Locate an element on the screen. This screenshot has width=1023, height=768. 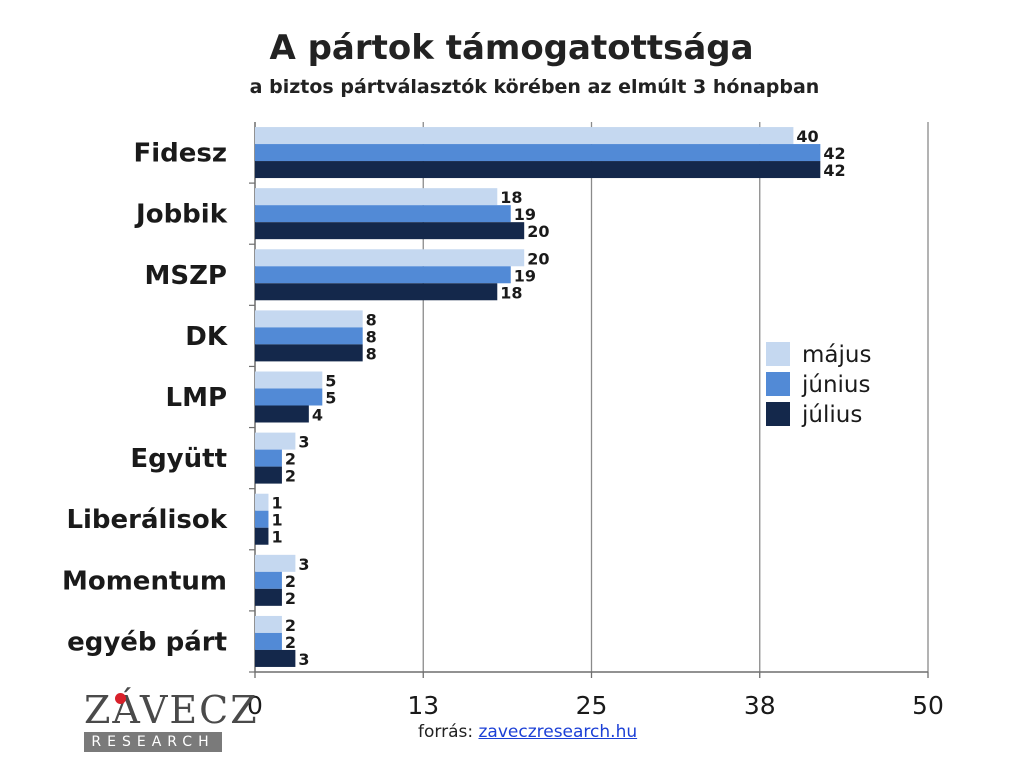
x-tick-label: 38 is located at coordinates (760, 705).